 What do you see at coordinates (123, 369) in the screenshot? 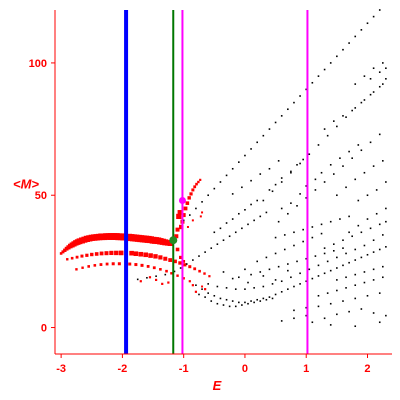
I see `x-tick-label: -2` at bounding box center [123, 369].